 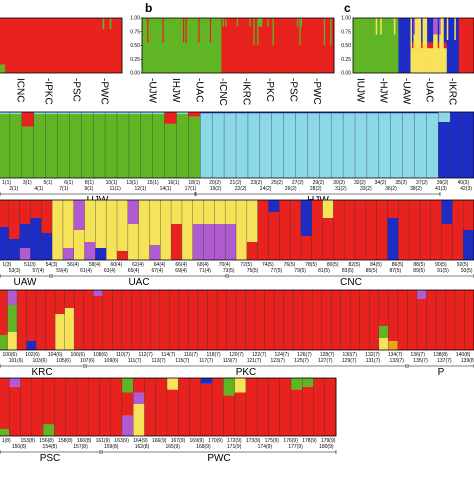 What do you see at coordinates (41, 372) in the screenshot?
I see `row3-pop-KRC: KRC` at bounding box center [41, 372].